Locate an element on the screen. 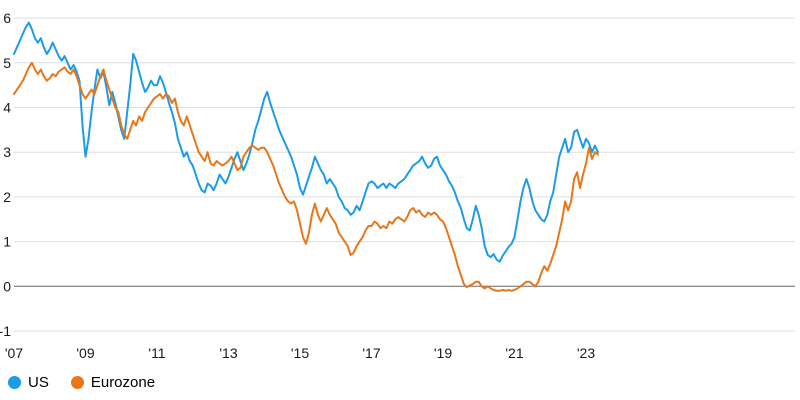 Image resolution: width=800 pixels, height=400 pixels. x-axis-tick-label: '19 is located at coordinates (443, 353).